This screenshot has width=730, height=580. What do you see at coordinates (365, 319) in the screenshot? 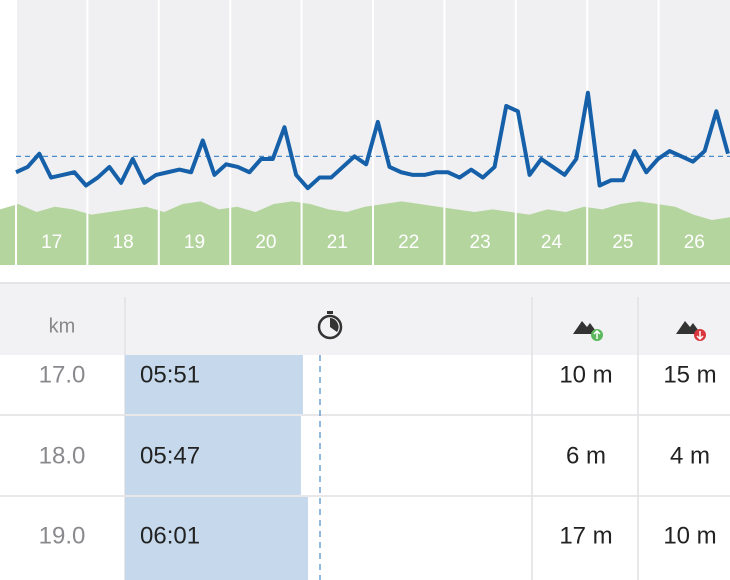
I see `table-header` at bounding box center [365, 319].